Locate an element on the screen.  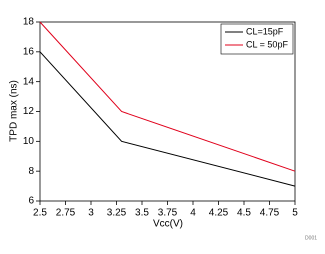
y-tick-label: 10 is located at coordinates (29, 141).